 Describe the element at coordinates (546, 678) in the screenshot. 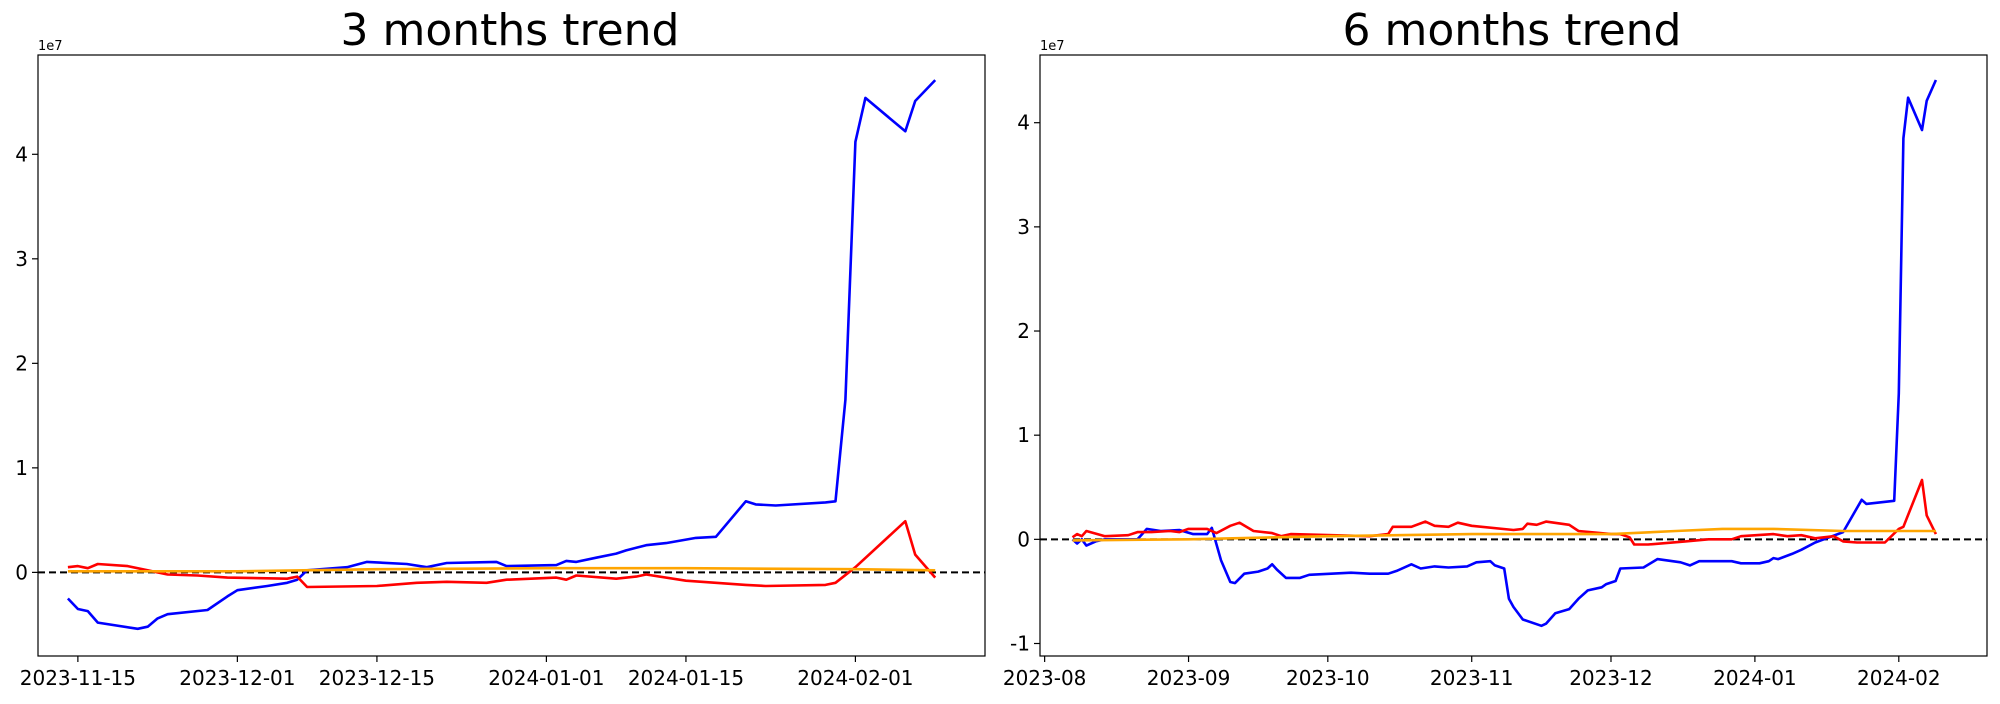

I see `x-tick-label: 2024-01-01` at that location.